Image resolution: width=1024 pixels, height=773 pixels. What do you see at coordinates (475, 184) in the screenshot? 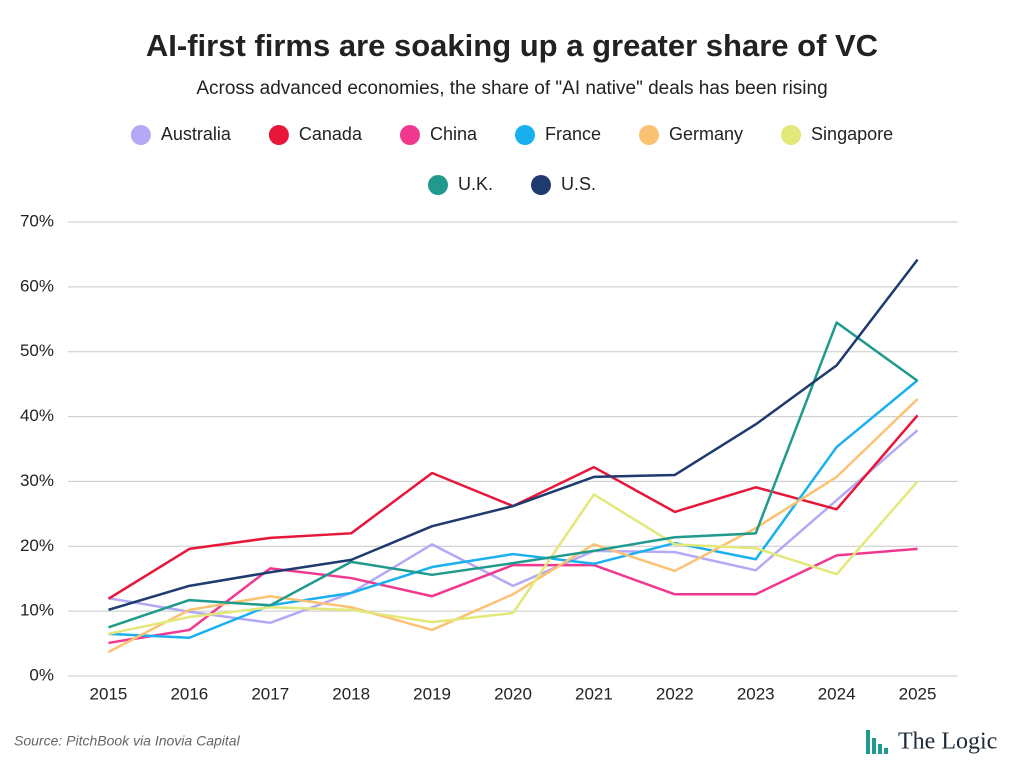
I see `legend-label: U.K.` at bounding box center [475, 184].